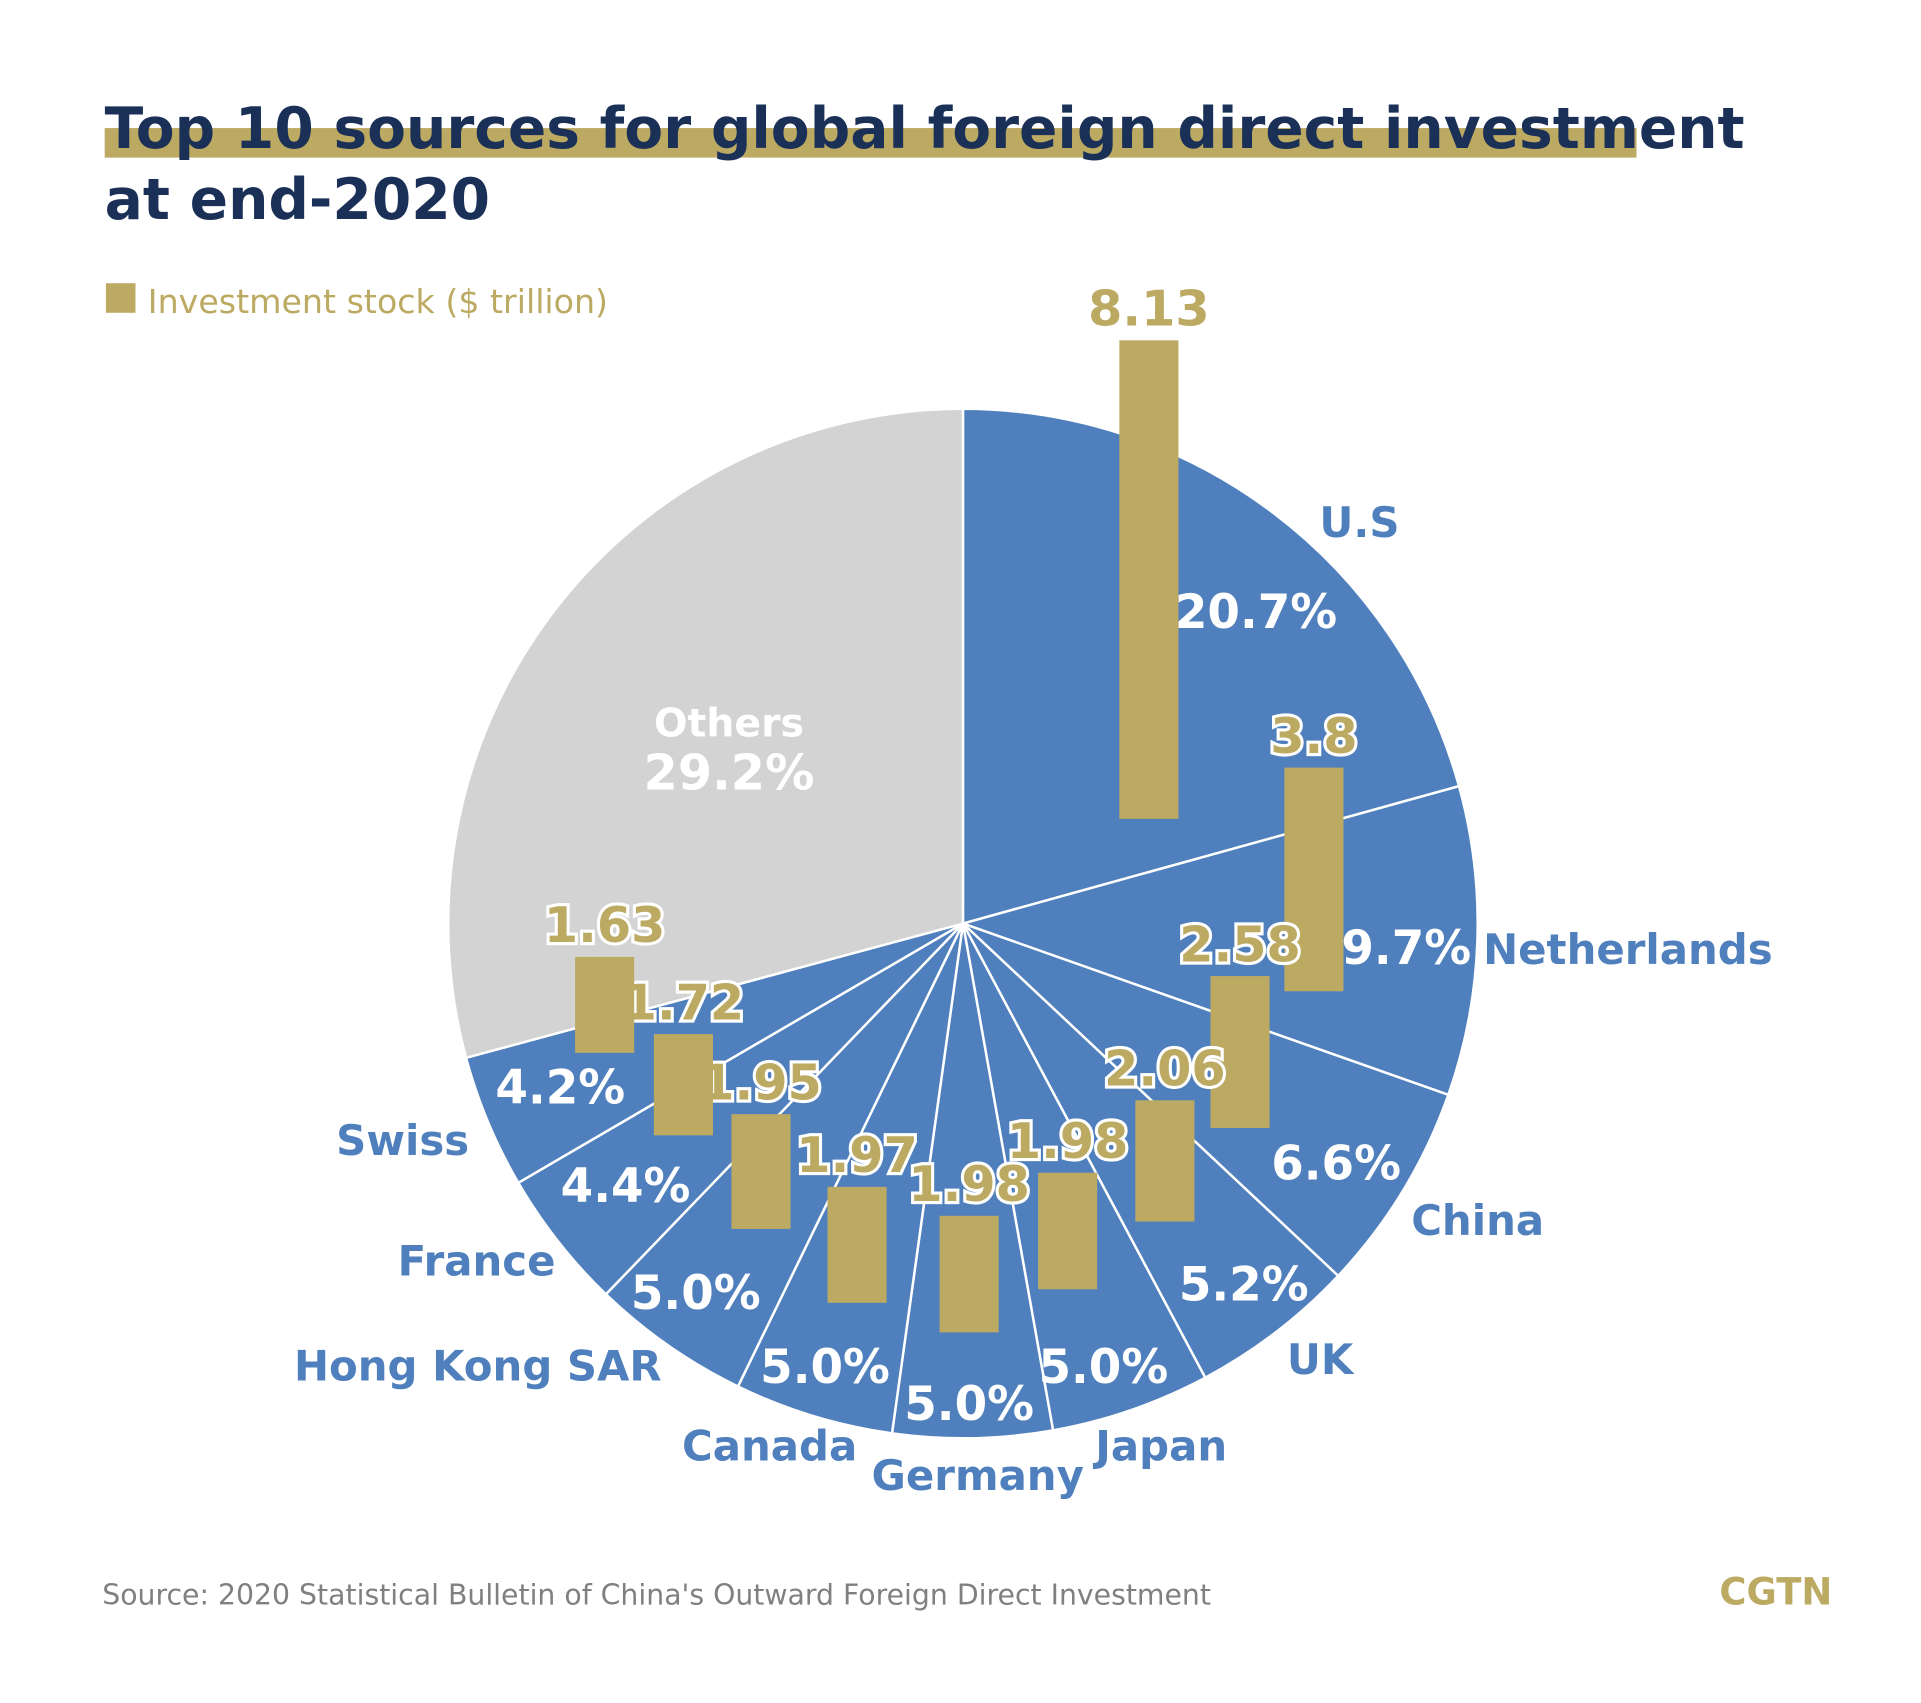 The width and height of the screenshot is (1921, 1703). Describe the element at coordinates (1068, 1141) in the screenshot. I see `investment-japan: 1.98` at that location.